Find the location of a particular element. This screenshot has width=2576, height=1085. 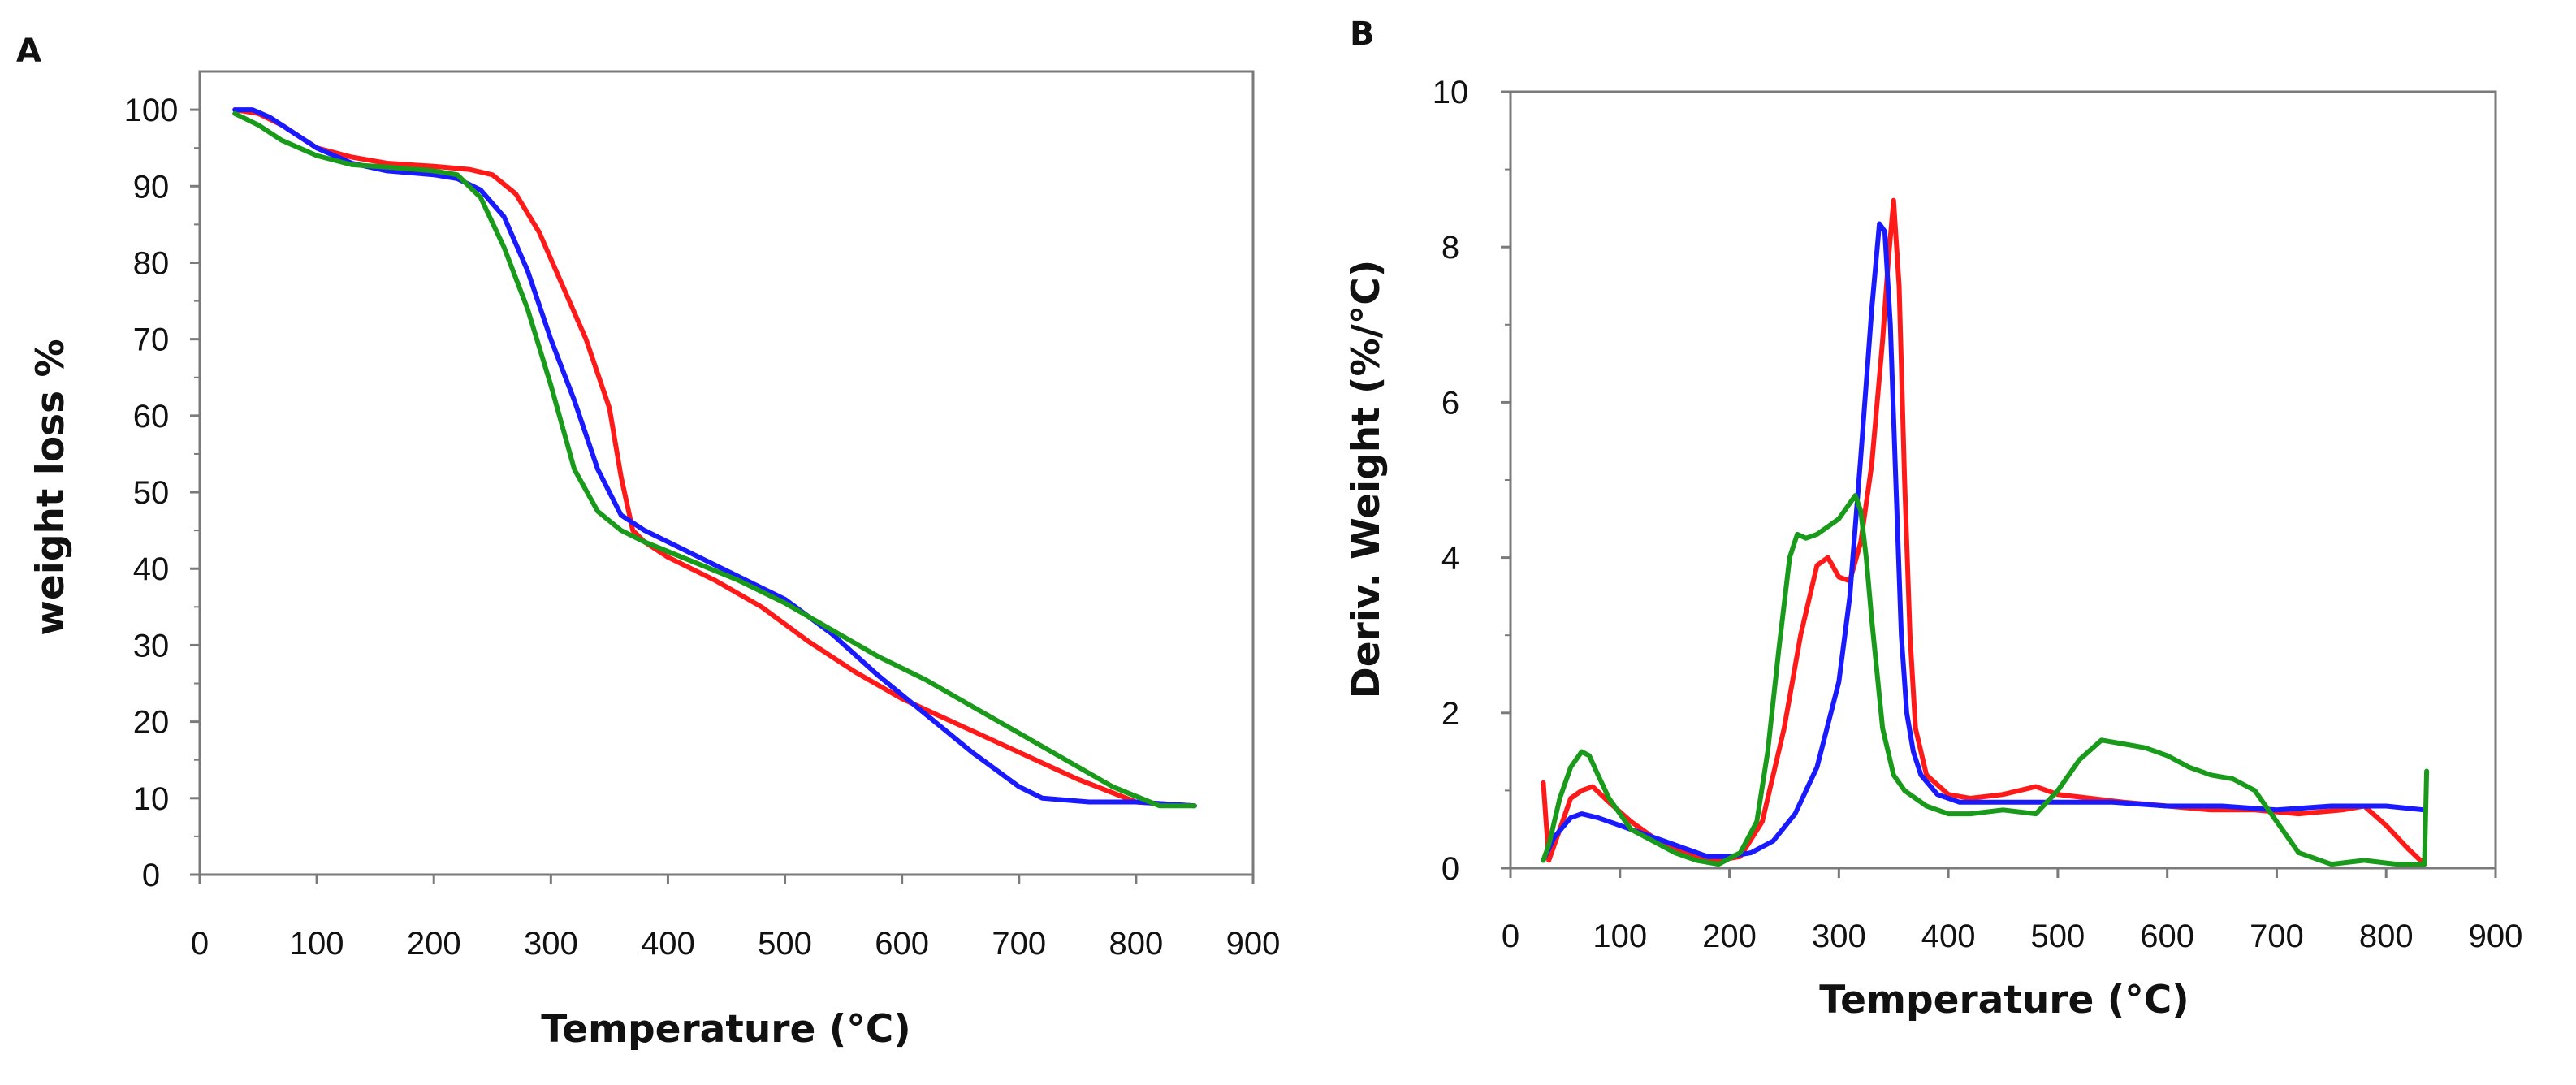

panel-a-y-tick-label: 0 is located at coordinates (151, 875).